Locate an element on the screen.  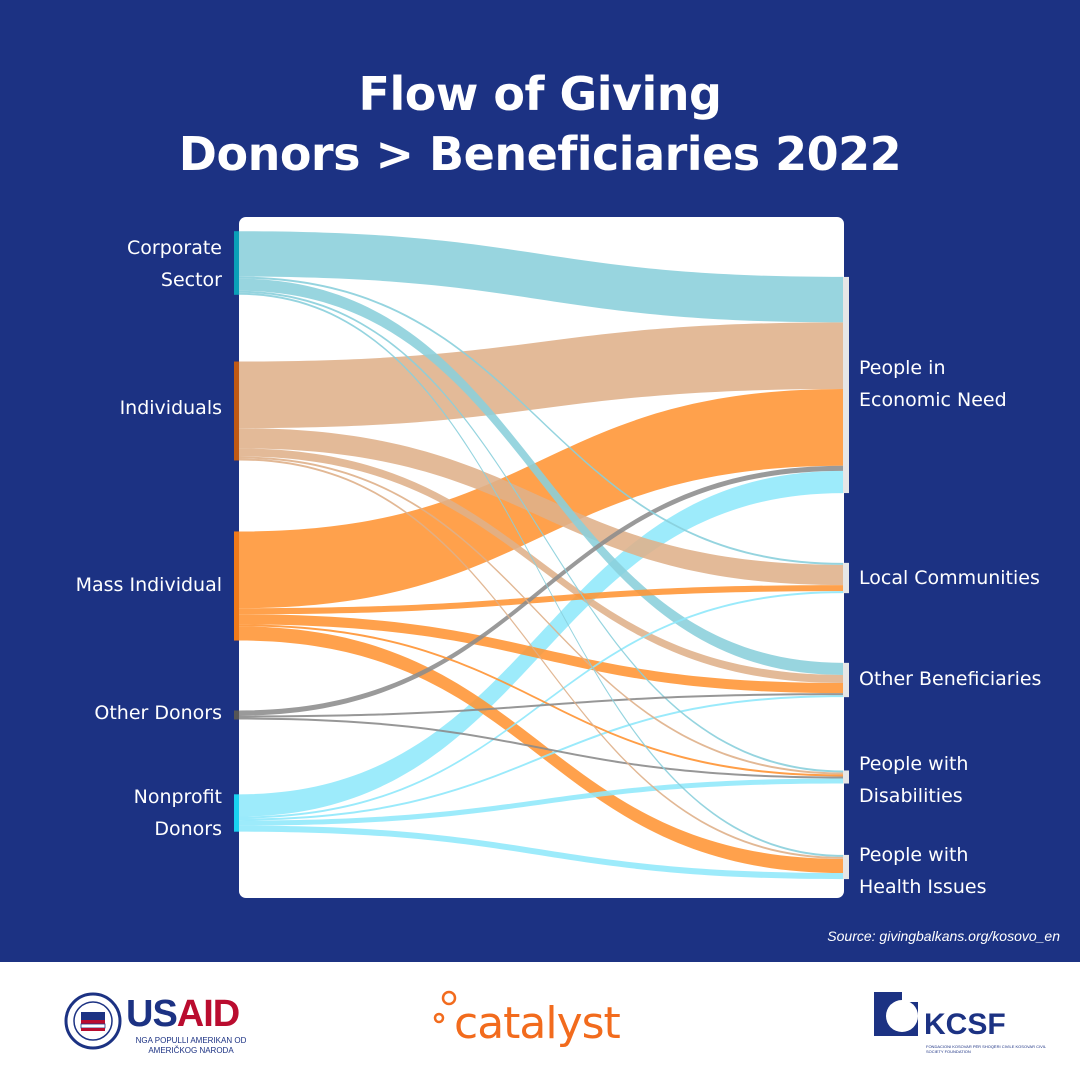
source-label-corporate: Corporate Sector is located at coordinates (174, 264).